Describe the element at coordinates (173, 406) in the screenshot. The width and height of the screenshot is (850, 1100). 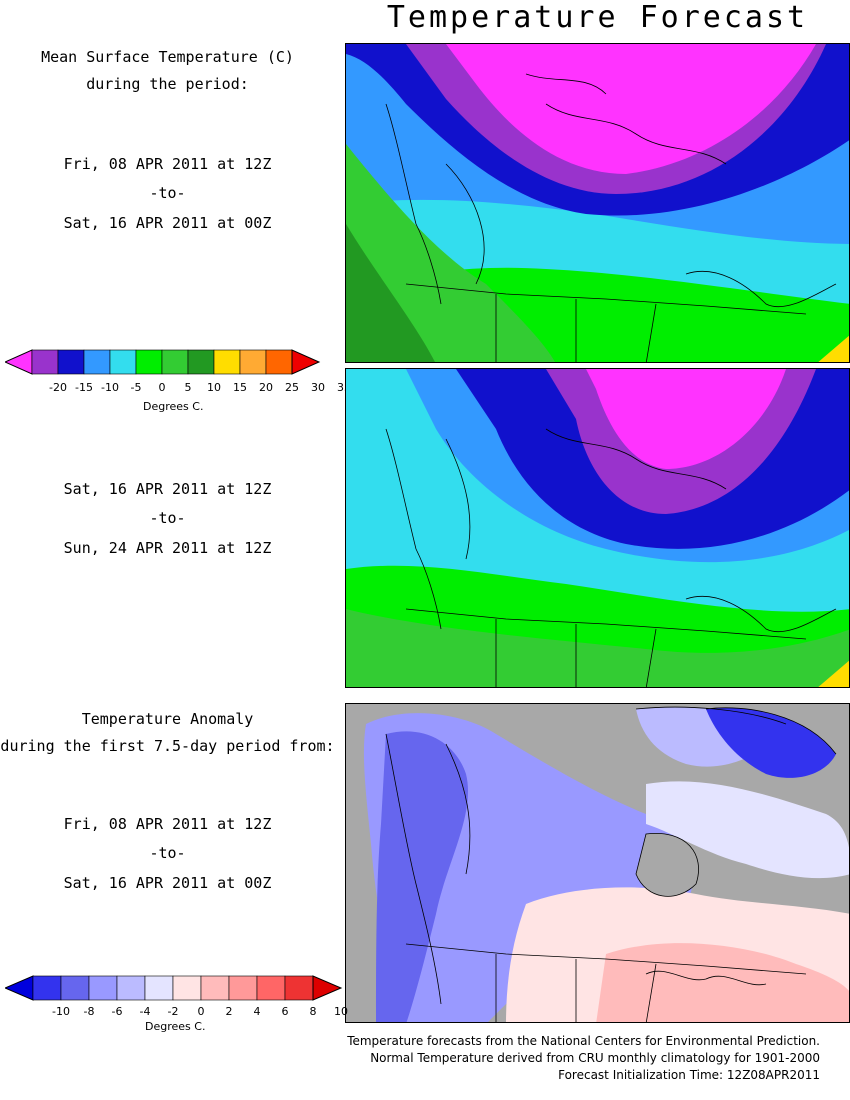
I see `temperature-colorbar-unit: Degrees C.` at that location.